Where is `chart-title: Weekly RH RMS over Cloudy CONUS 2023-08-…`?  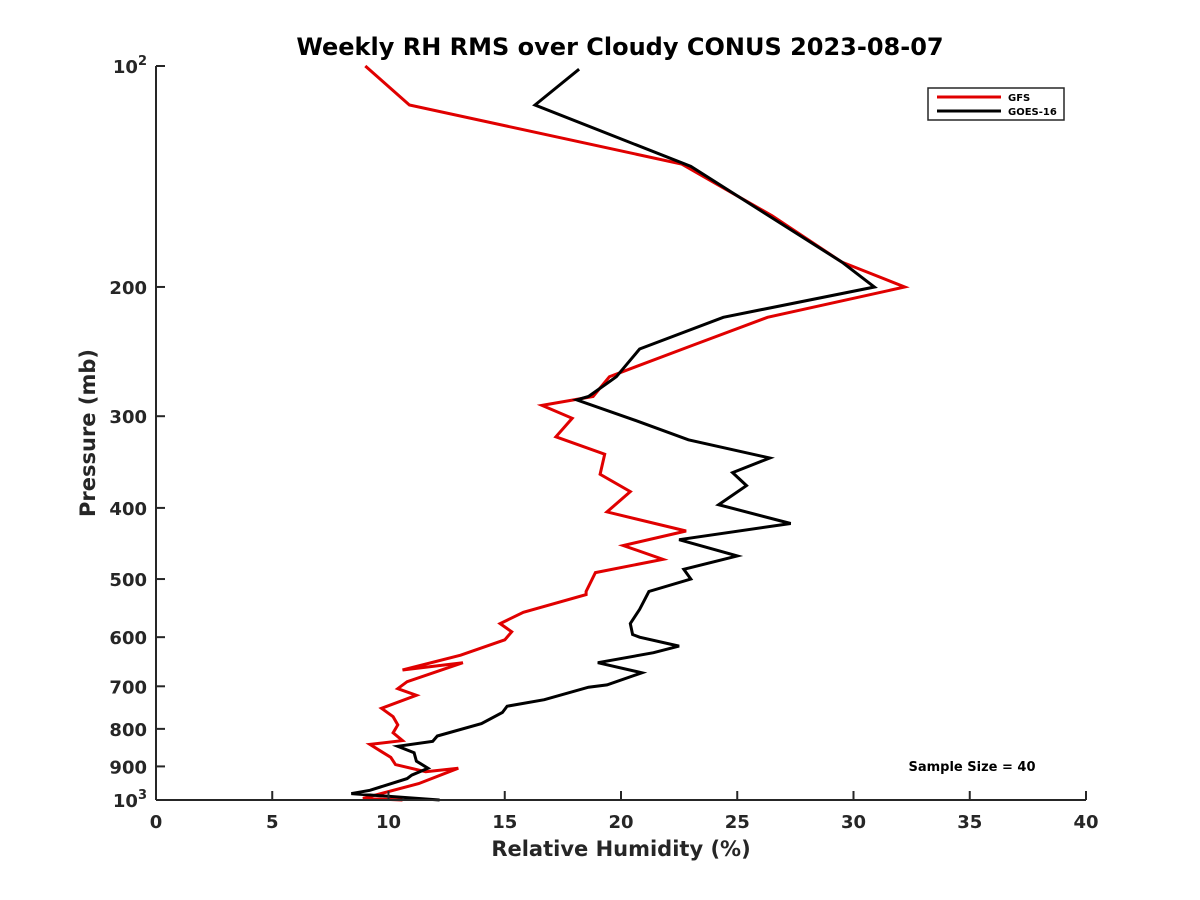 chart-title: Weekly RH RMS over Cloudy CONUS 2023-08-… is located at coordinates (619, 47).